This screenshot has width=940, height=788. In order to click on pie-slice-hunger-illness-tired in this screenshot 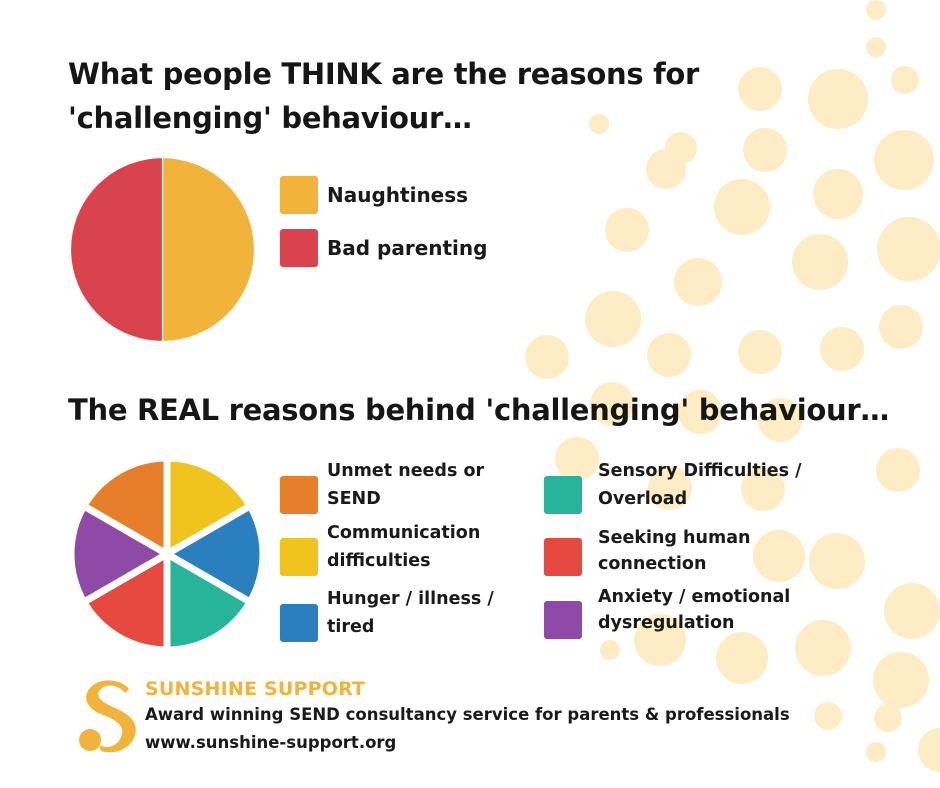, I will do `click(213, 554)`.